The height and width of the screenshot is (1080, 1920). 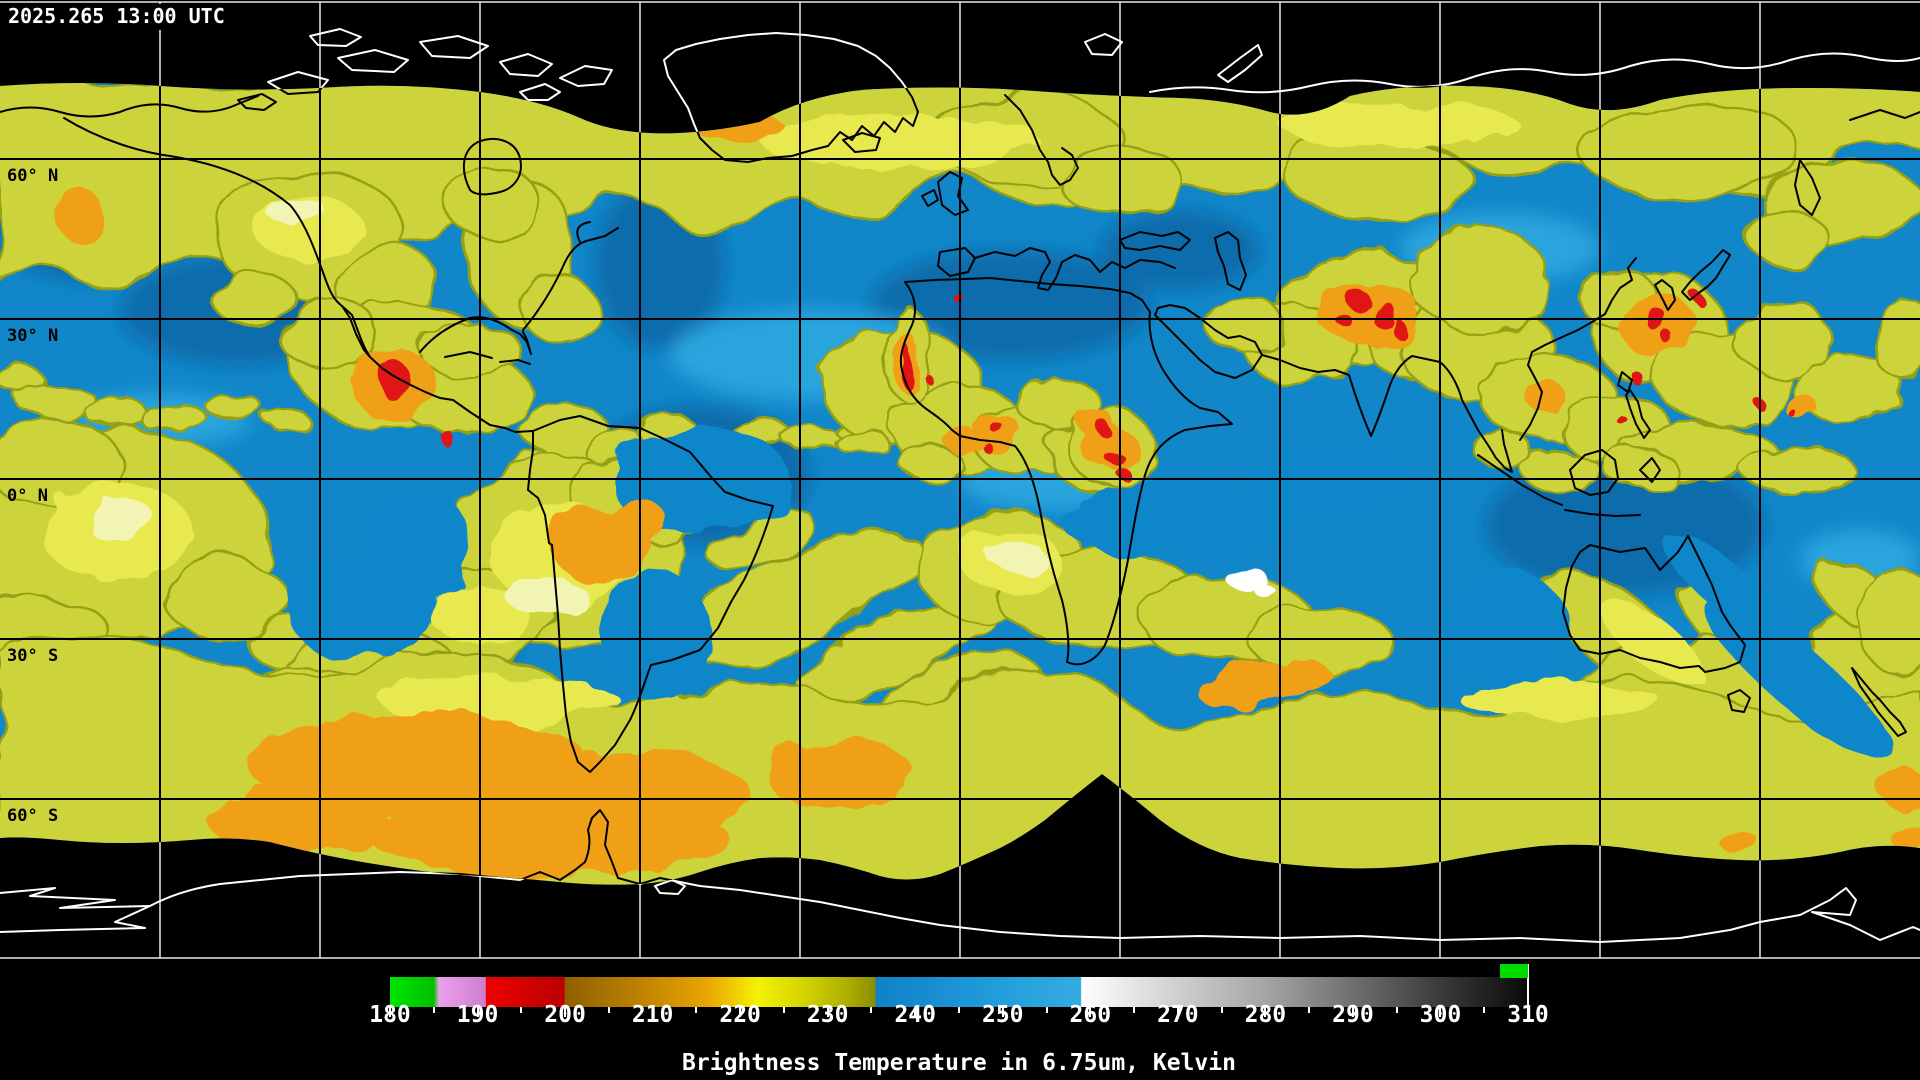 I want to click on colorbar-tick-label: 260, so click(x=1090, y=1015).